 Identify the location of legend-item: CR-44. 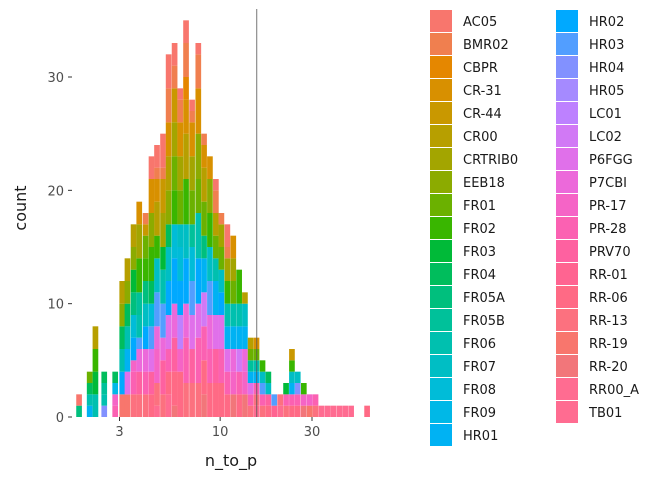
(466, 113).